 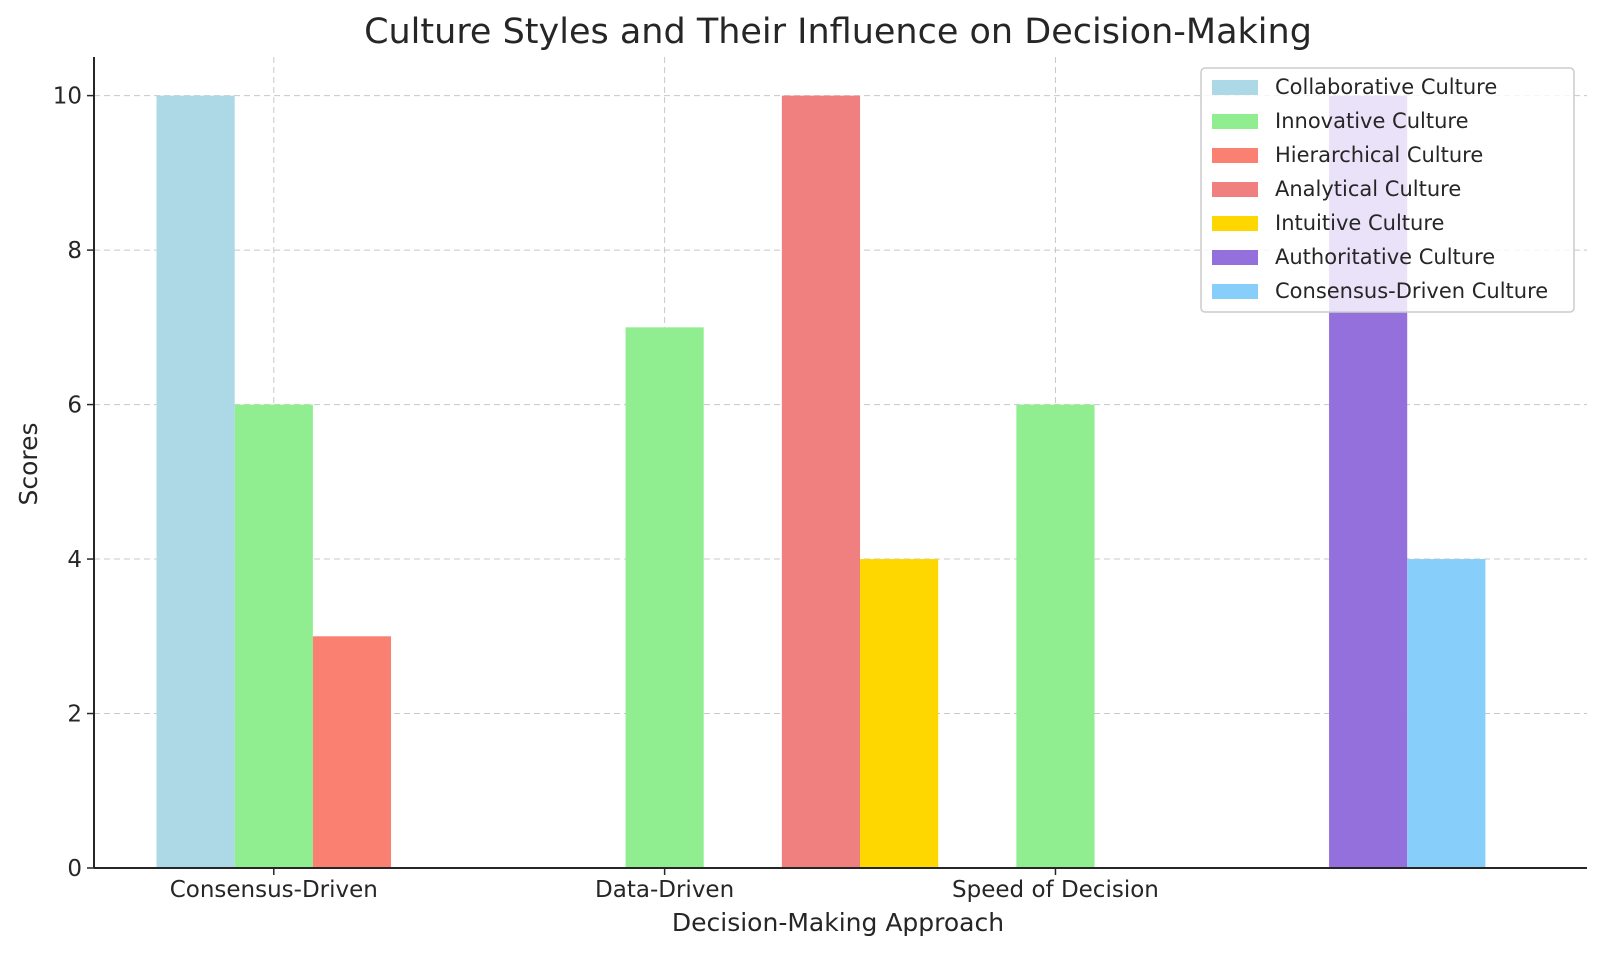 What do you see at coordinates (1379, 155) in the screenshot?
I see `legend-label: Hierarchical Culture` at bounding box center [1379, 155].